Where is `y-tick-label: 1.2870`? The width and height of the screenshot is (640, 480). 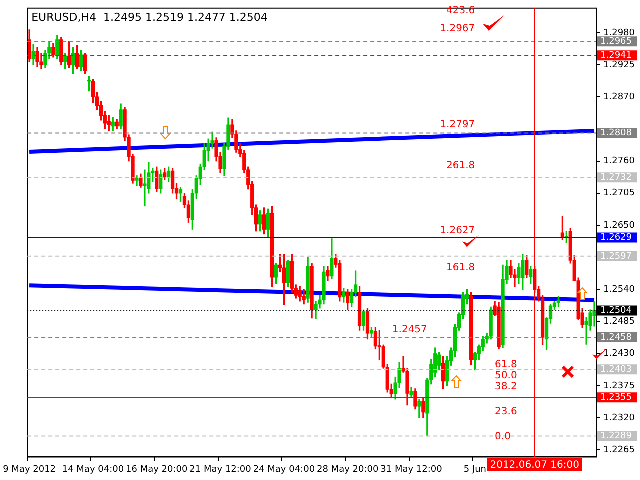
y-tick-label: 1.2870 is located at coordinates (620, 97).